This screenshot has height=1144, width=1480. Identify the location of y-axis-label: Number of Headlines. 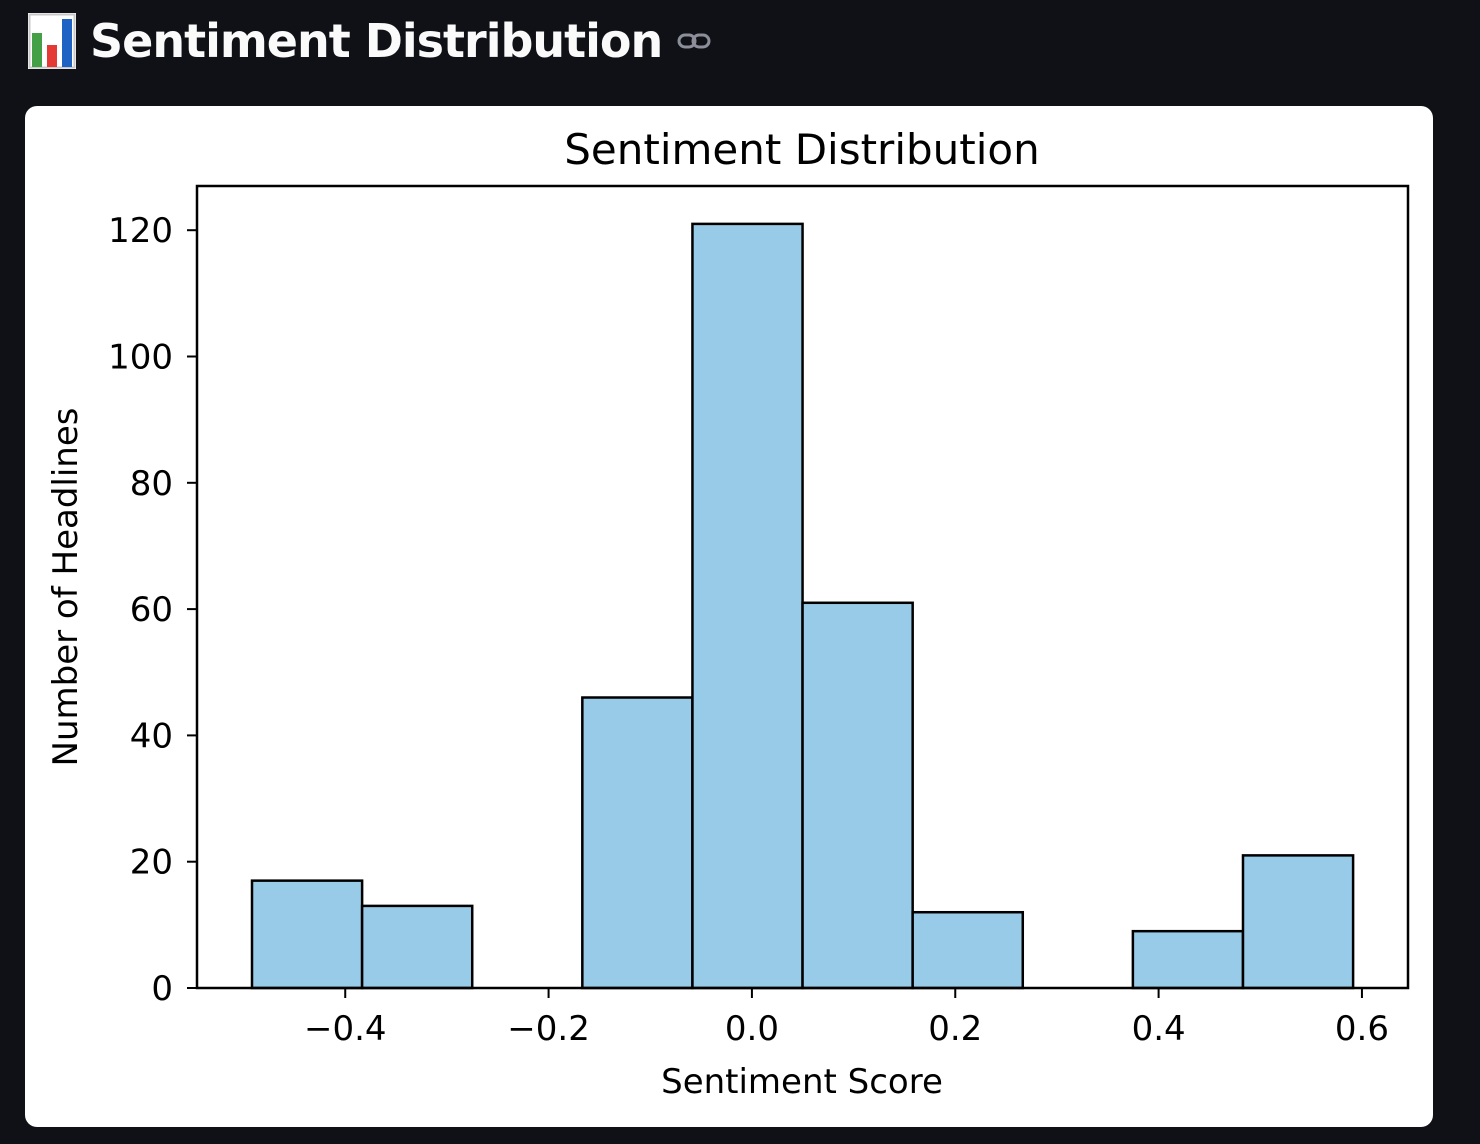
(66, 587).